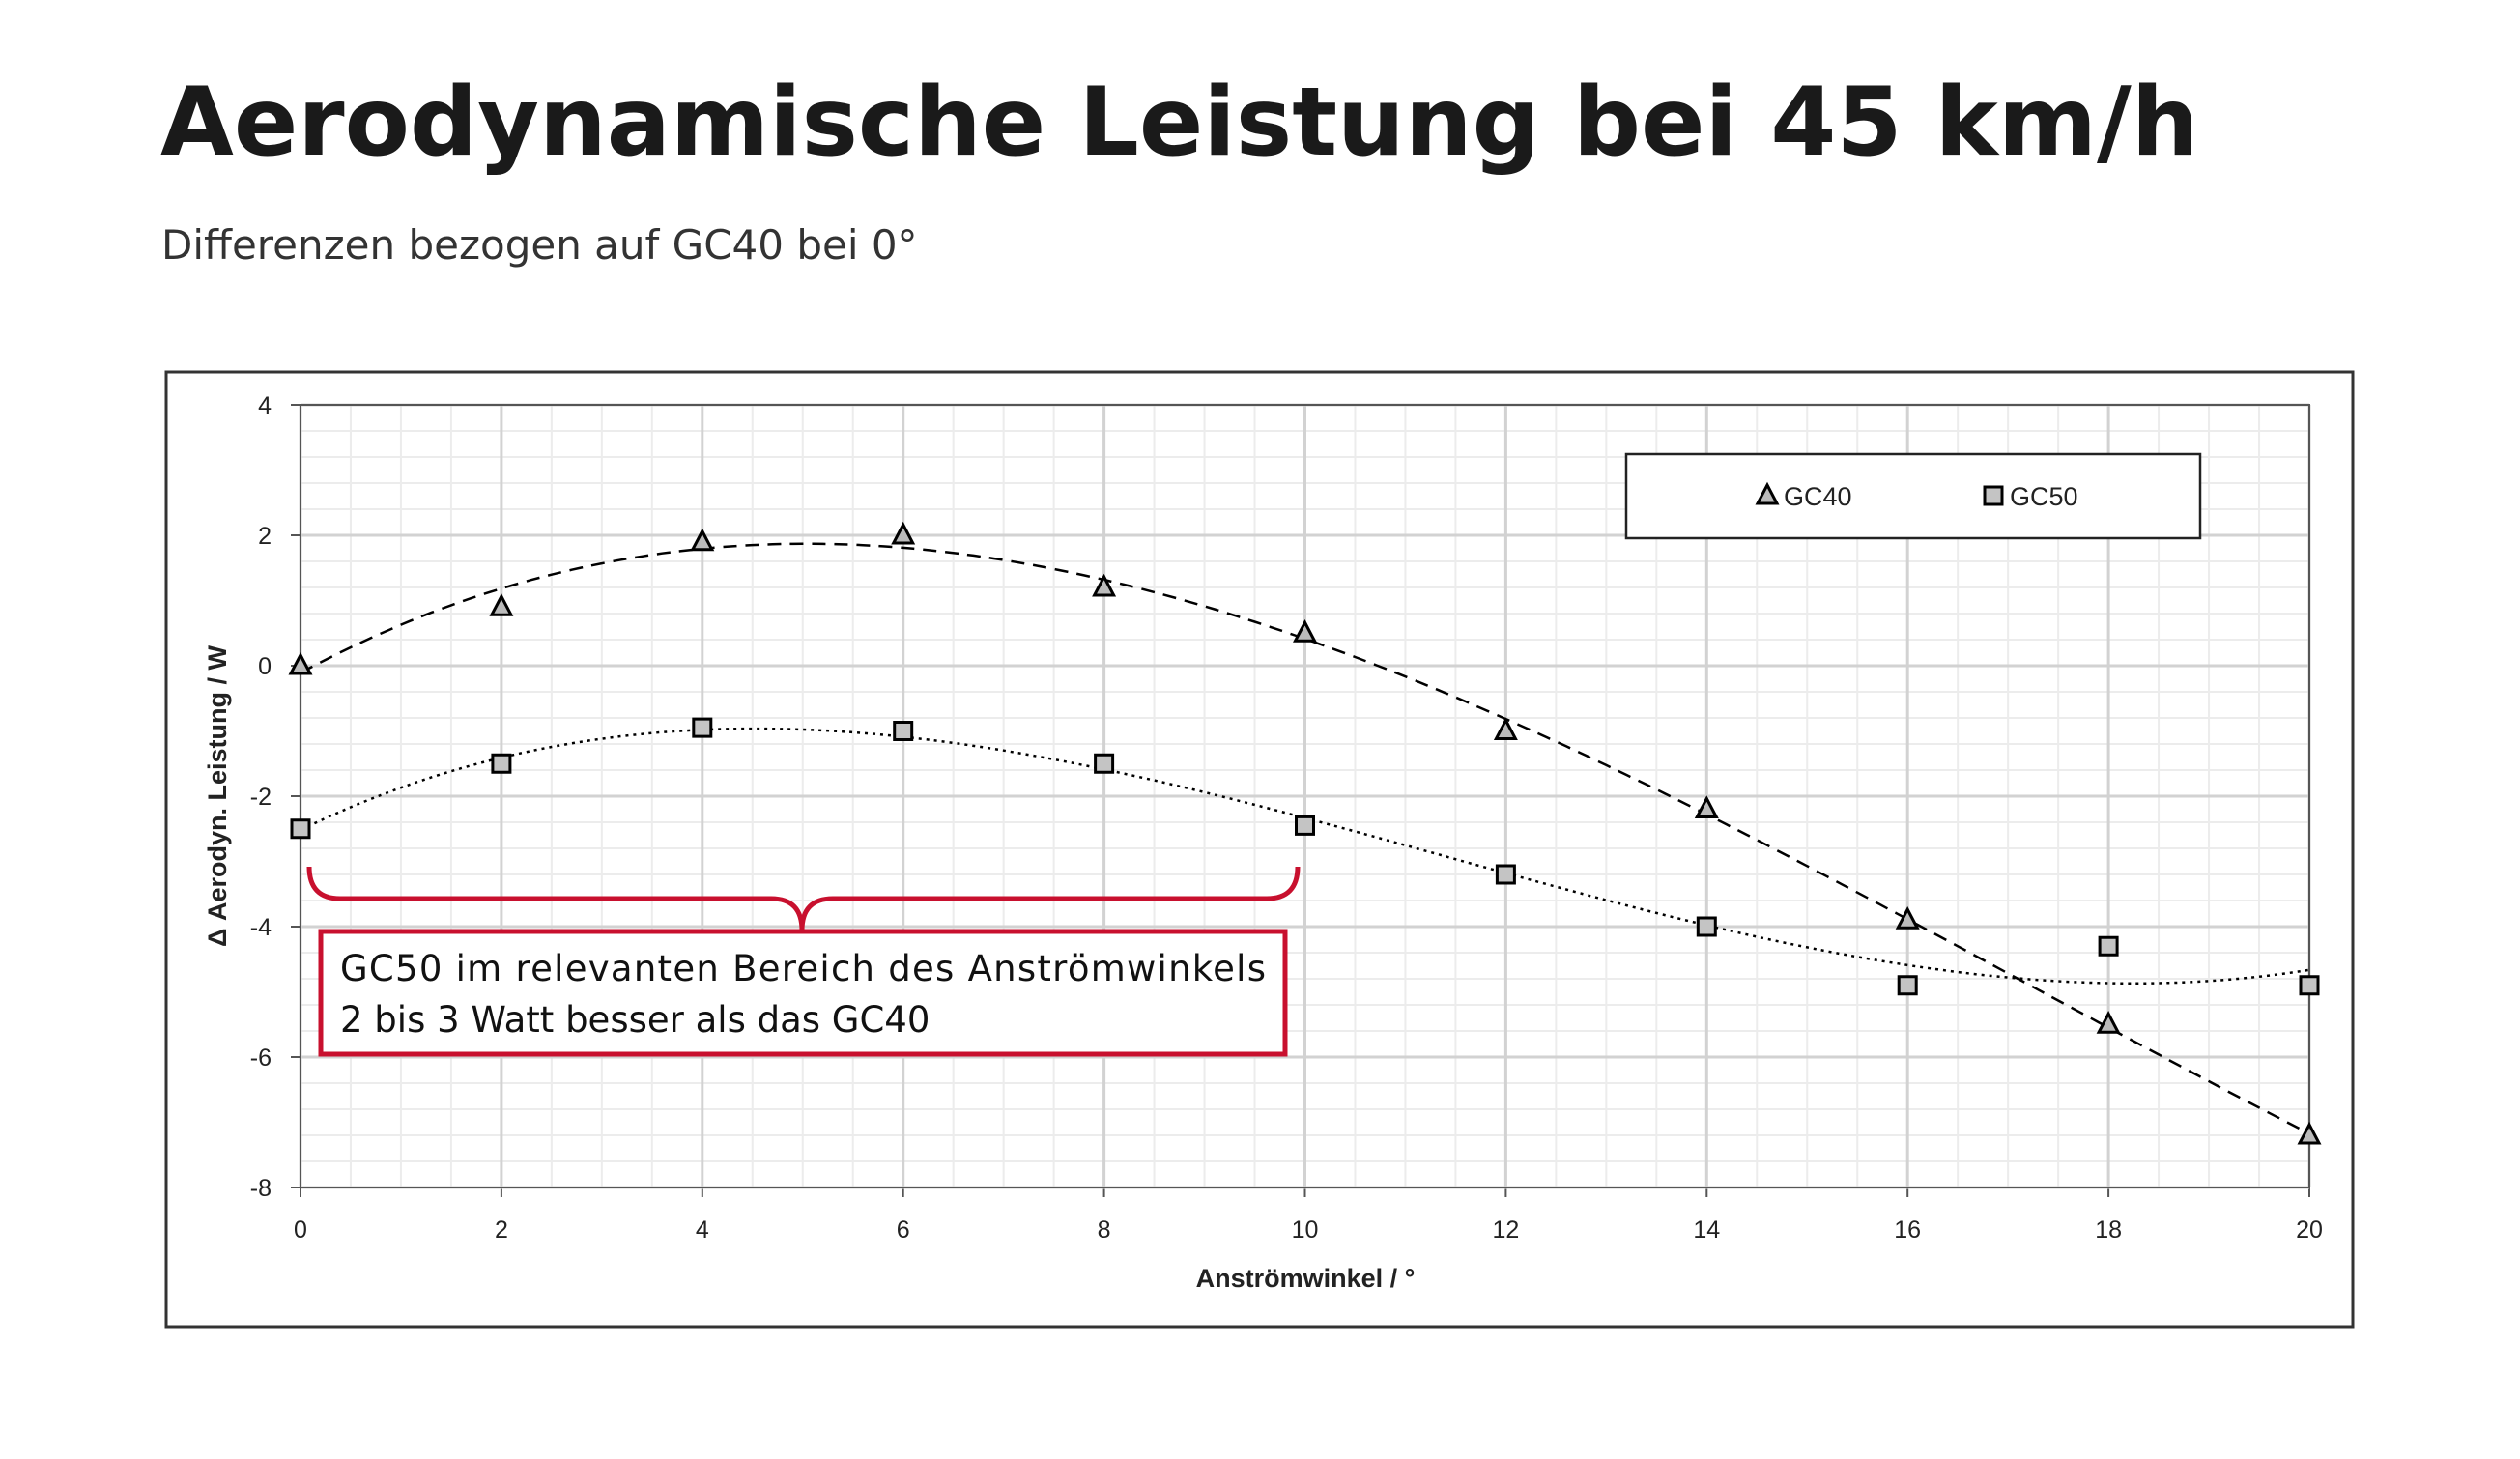  I want to click on x-tick-label: 6, so click(903, 1230).